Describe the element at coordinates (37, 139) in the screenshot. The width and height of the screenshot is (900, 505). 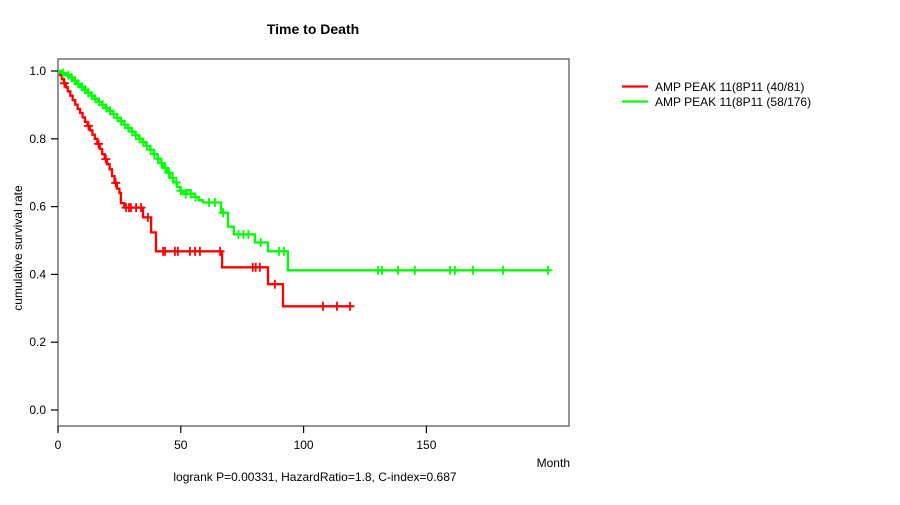
I see `y-tick-label: 0.8` at that location.